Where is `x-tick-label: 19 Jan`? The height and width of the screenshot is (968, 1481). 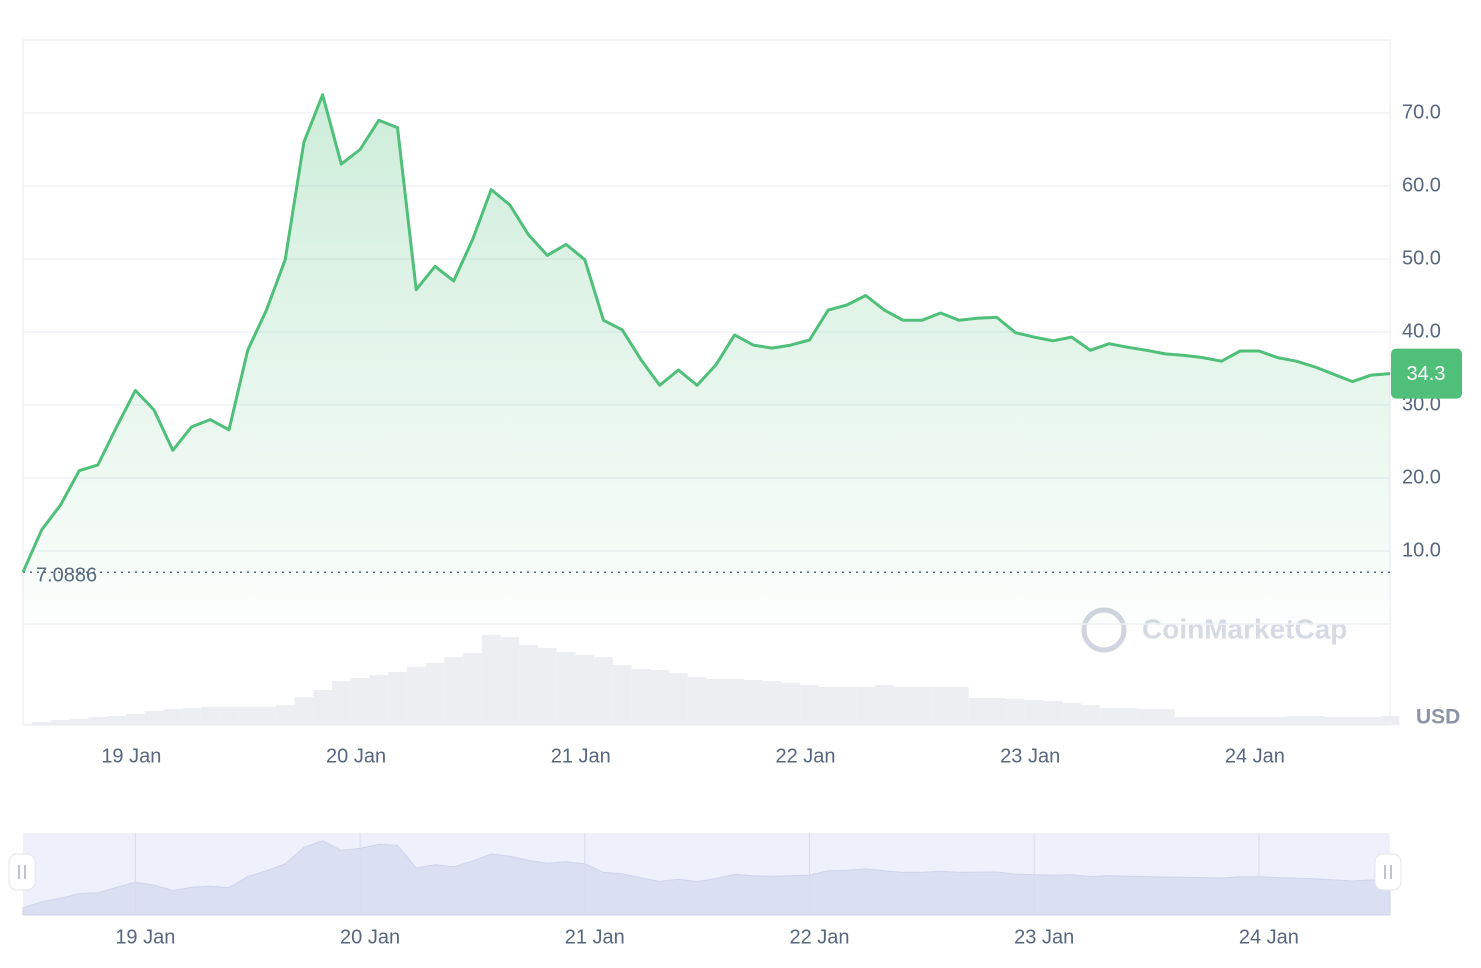
x-tick-label: 19 Jan is located at coordinates (131, 756).